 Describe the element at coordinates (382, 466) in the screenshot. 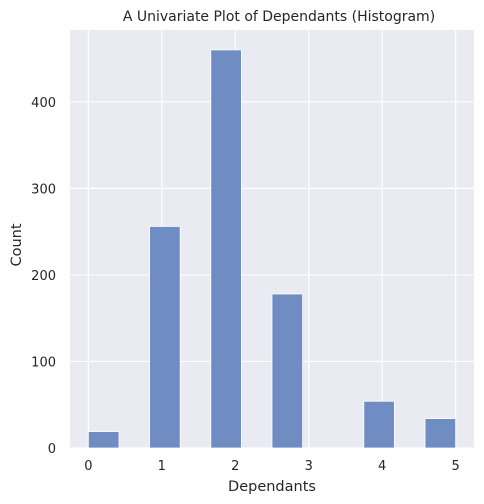

I see `x-tick-label: 4` at that location.